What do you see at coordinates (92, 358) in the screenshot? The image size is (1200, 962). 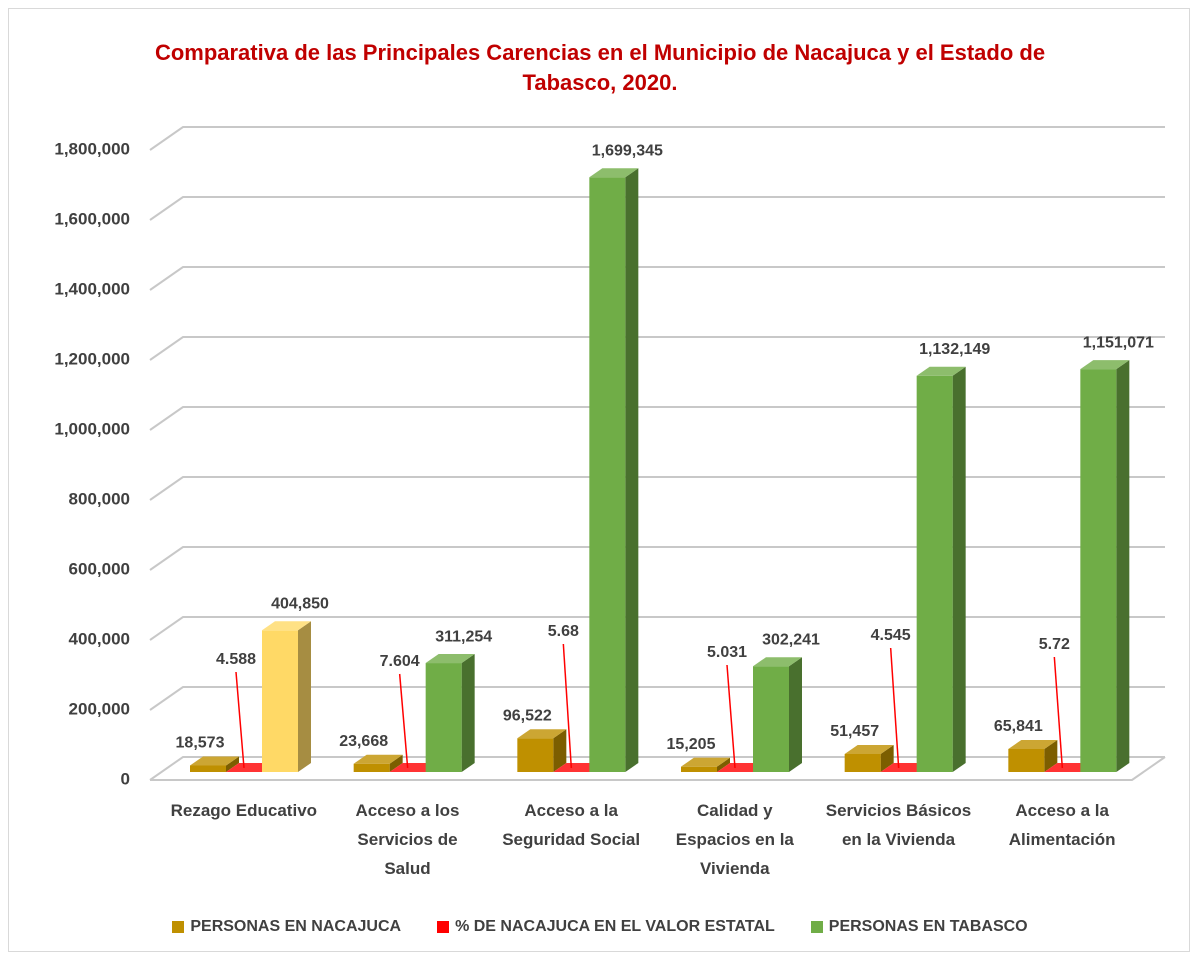 I see `y-tick-label: 1,200,000` at bounding box center [92, 358].